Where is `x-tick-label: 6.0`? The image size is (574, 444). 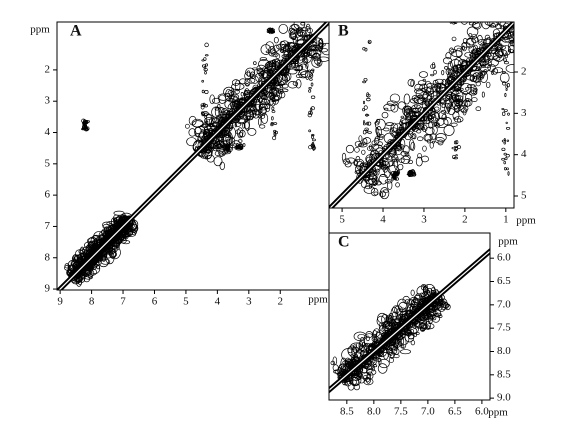 x-tick-label: 6.0 is located at coordinates (482, 412).